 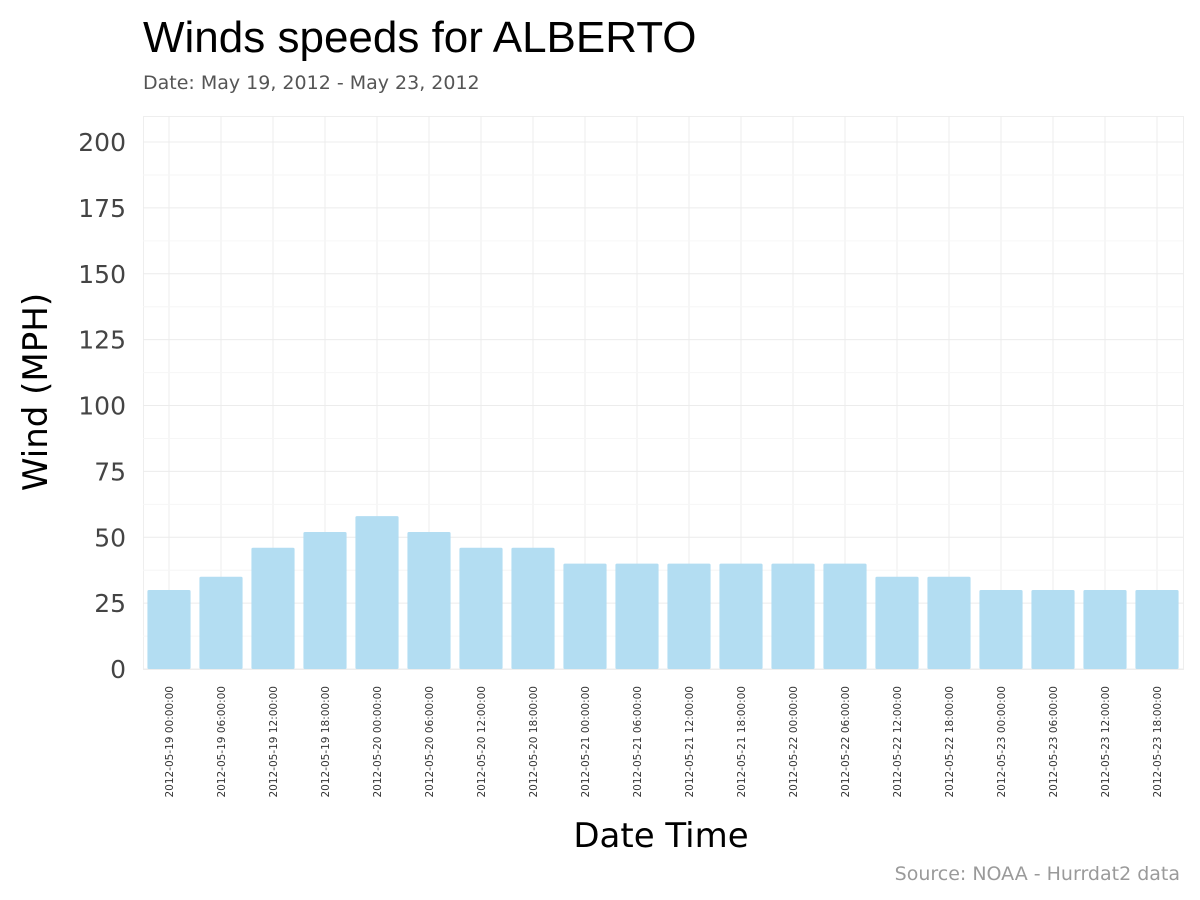 What do you see at coordinates (663, 592) in the screenshot?
I see `bars` at bounding box center [663, 592].